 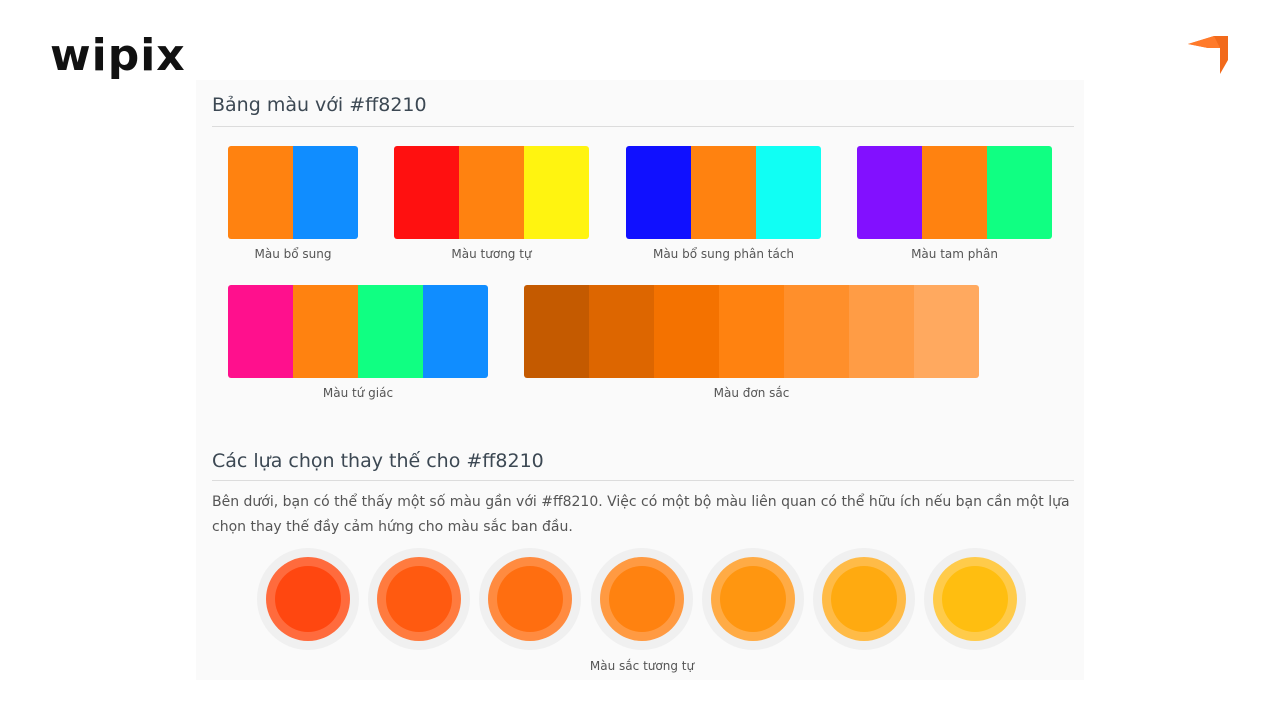 What do you see at coordinates (358, 393) in the screenshot?
I see `palette-label: Màu tứ giác` at bounding box center [358, 393].